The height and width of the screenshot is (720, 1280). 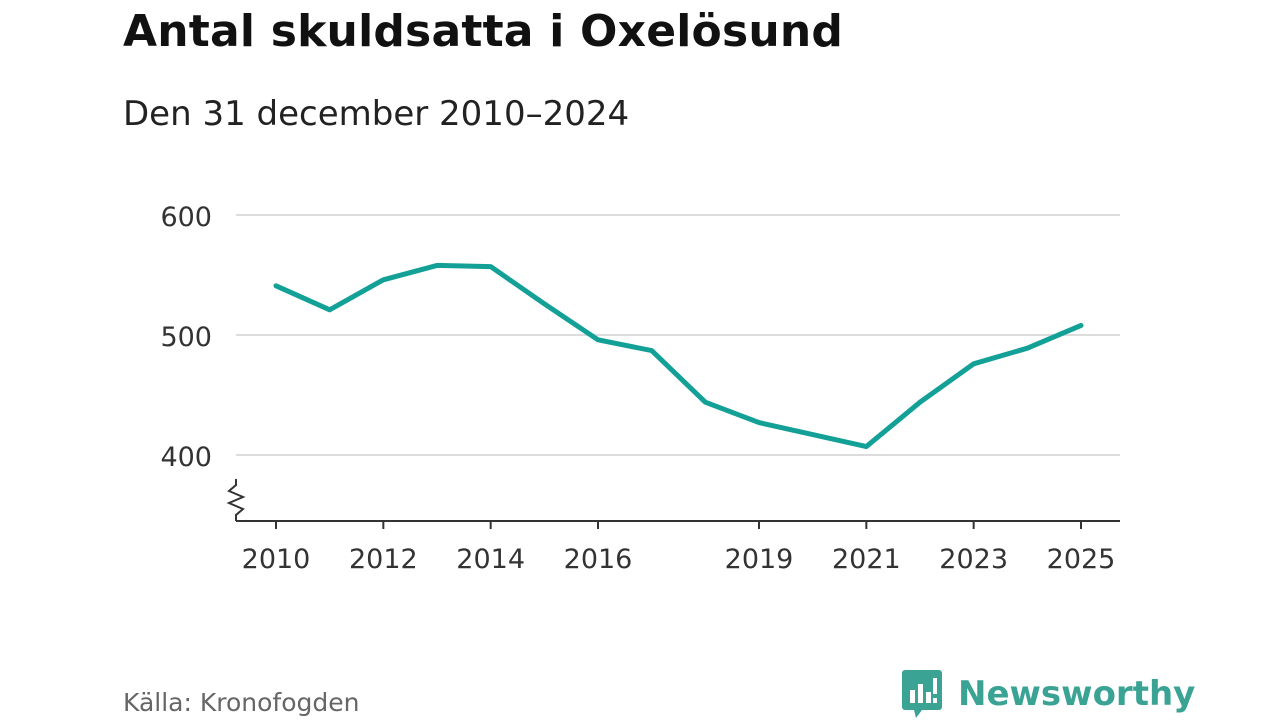 I want to click on y-axis-ticks: 400 500 600, so click(x=186, y=337).